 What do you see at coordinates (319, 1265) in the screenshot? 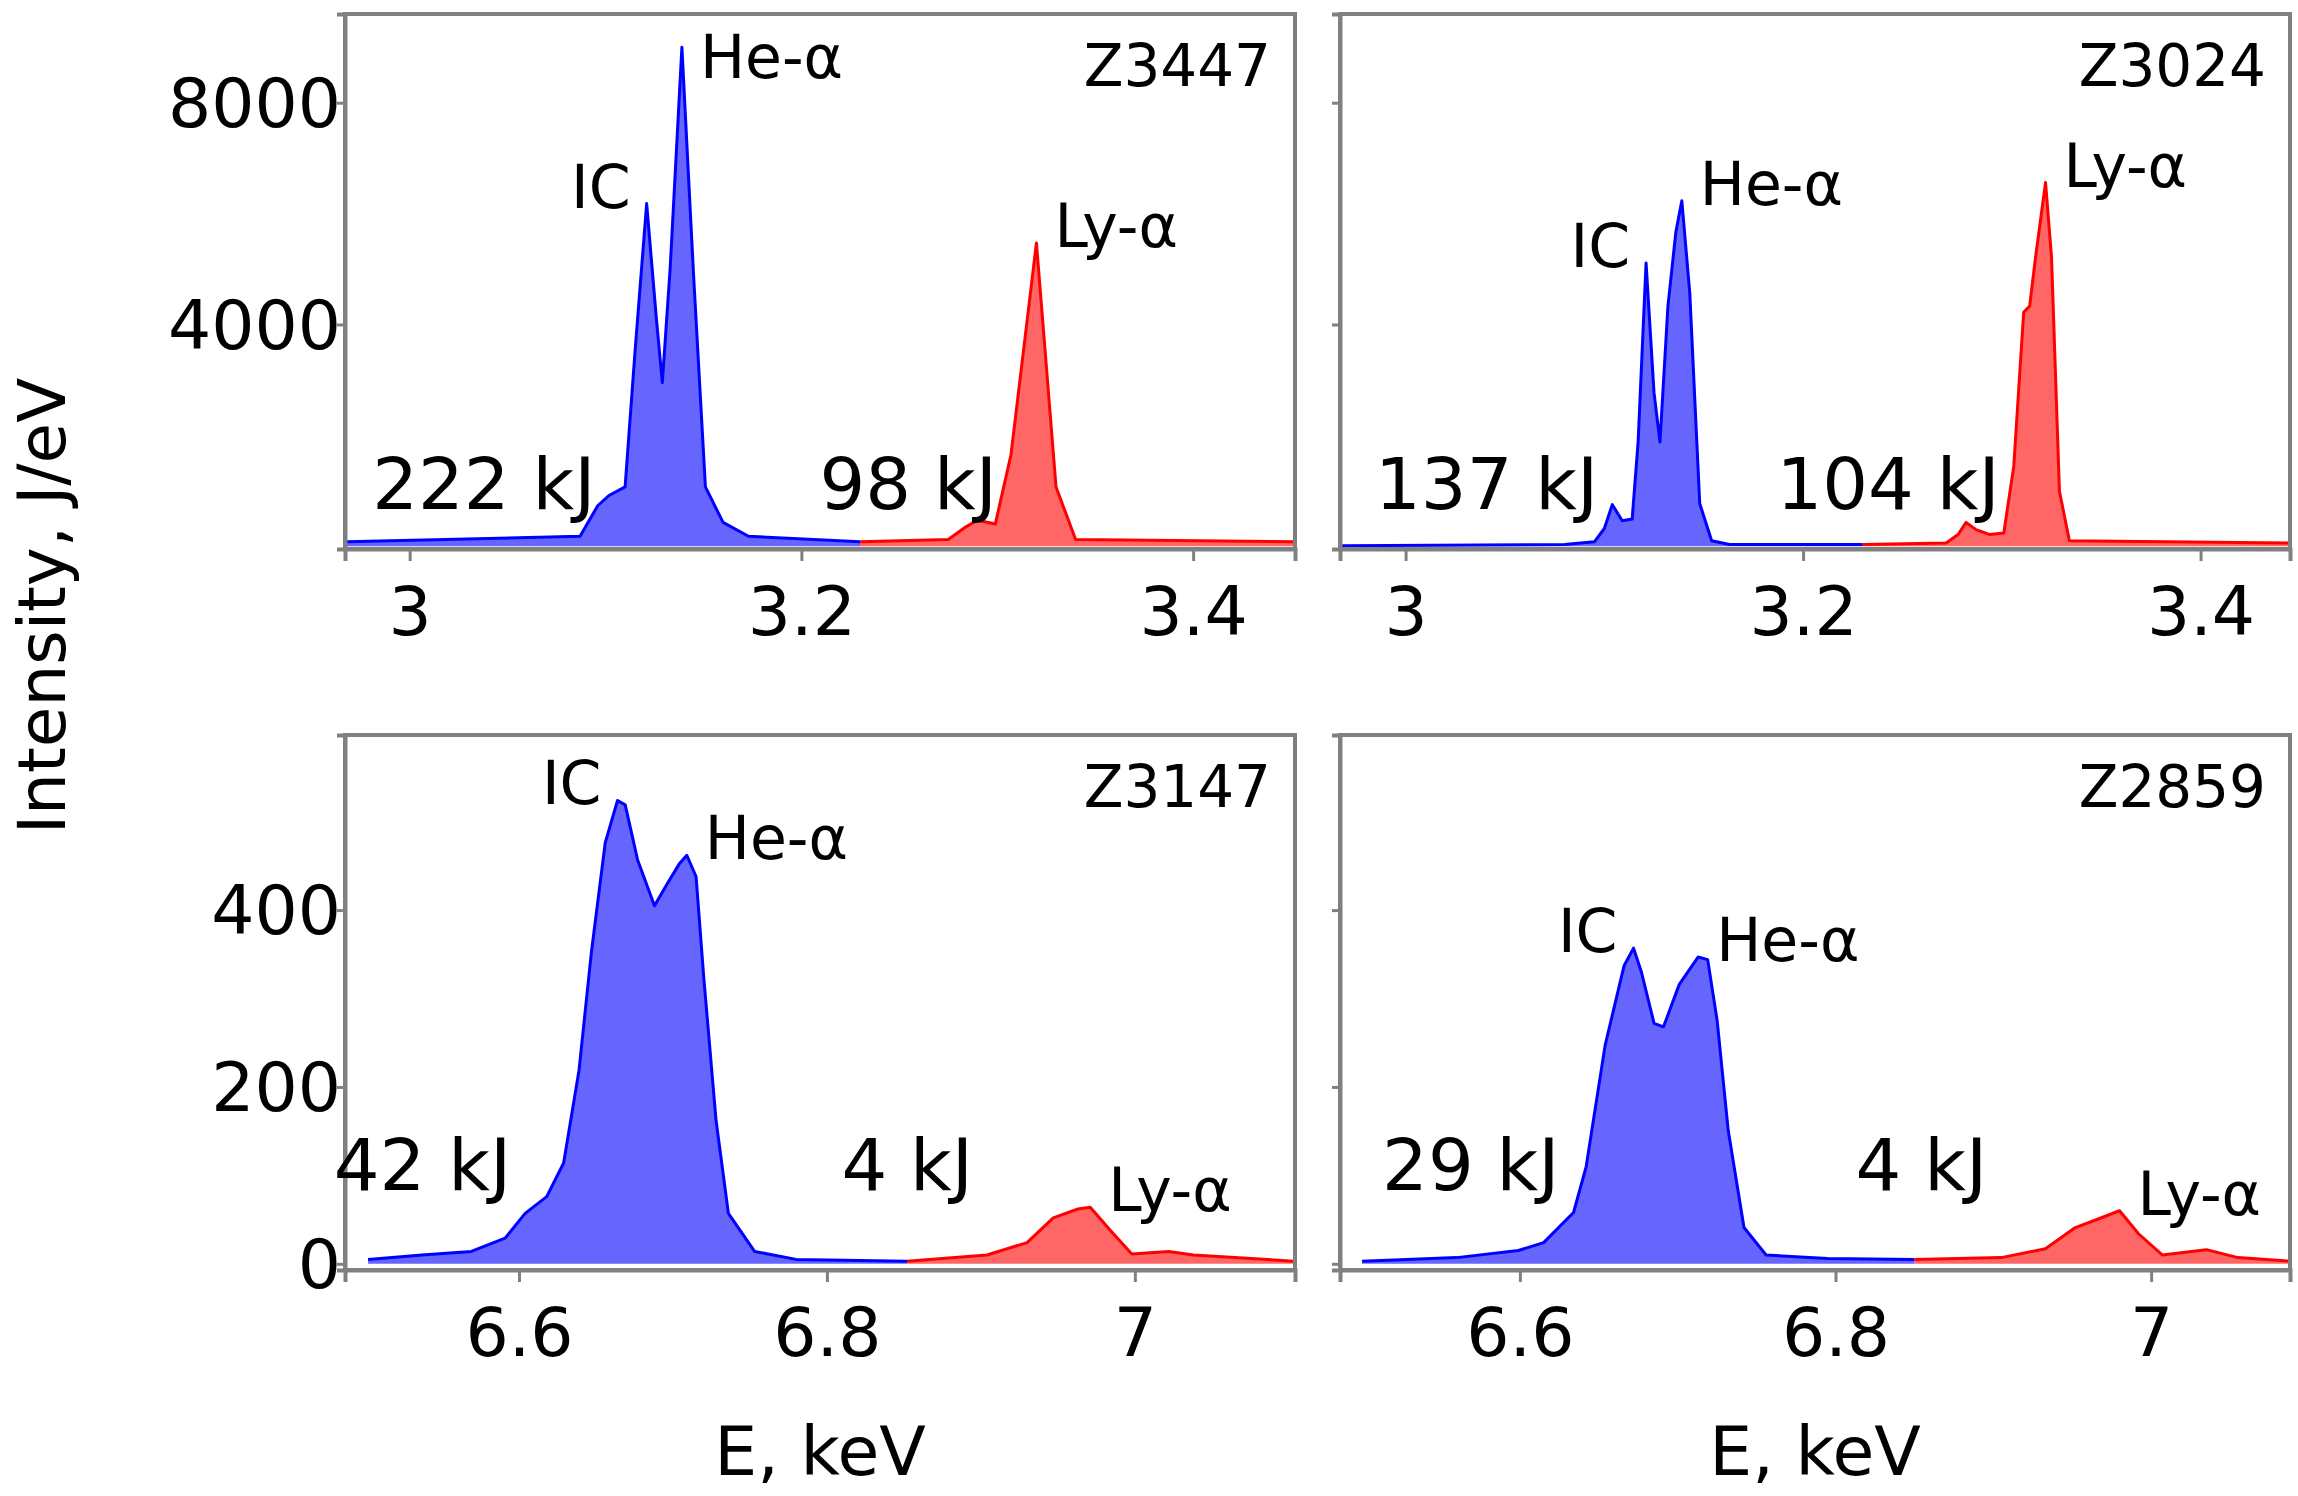
I see `y-tick-label: 0` at bounding box center [319, 1265].